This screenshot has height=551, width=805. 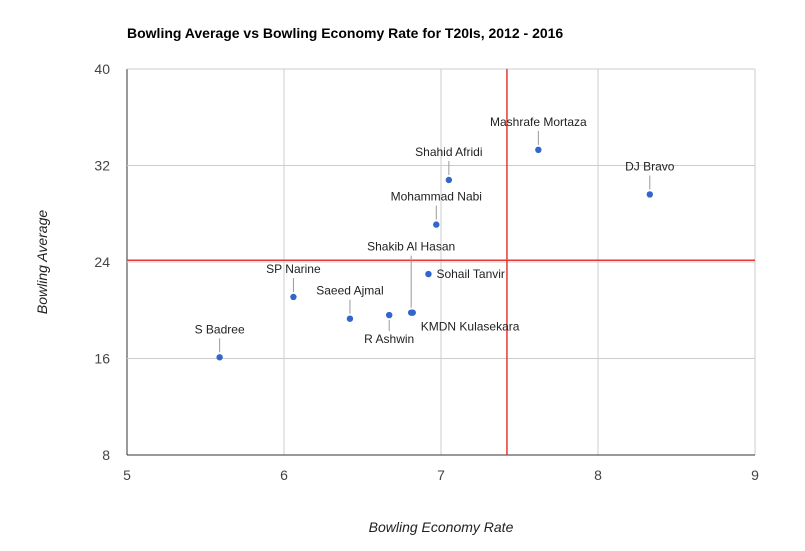 I want to click on x-axis-label: Bowling Economy Rate, so click(x=441, y=527).